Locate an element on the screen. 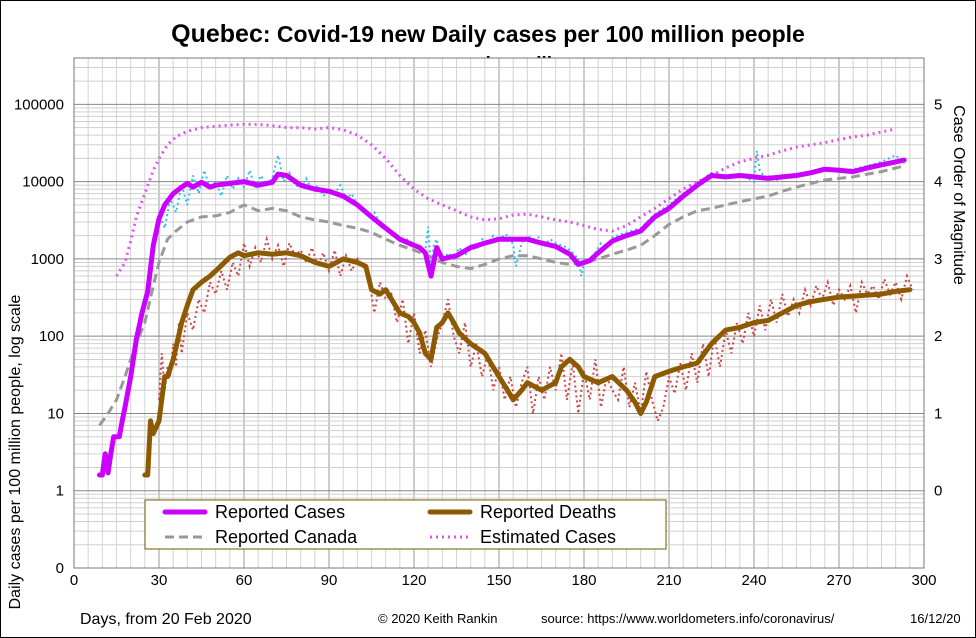 The width and height of the screenshot is (976, 638). legend-box is located at coordinates (405, 524).